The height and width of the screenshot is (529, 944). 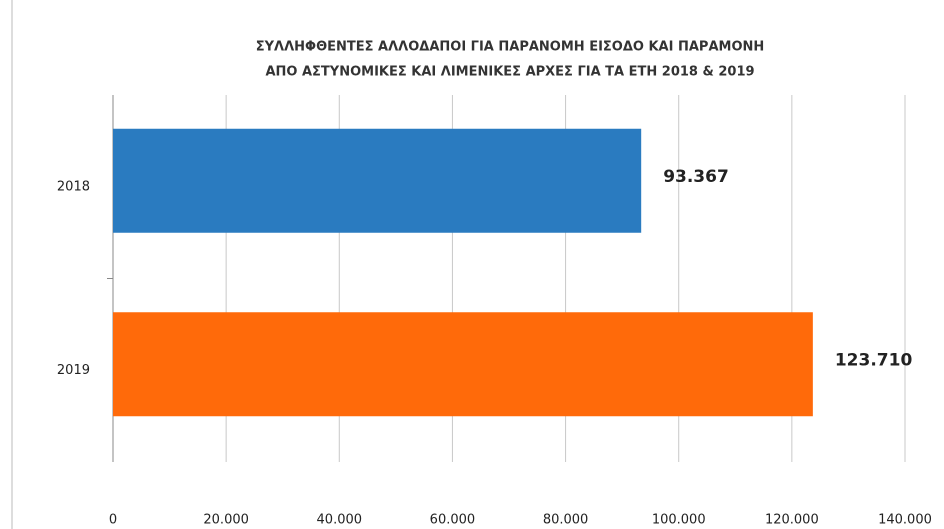 I want to click on y-tick-label: 2019, so click(x=73, y=370).